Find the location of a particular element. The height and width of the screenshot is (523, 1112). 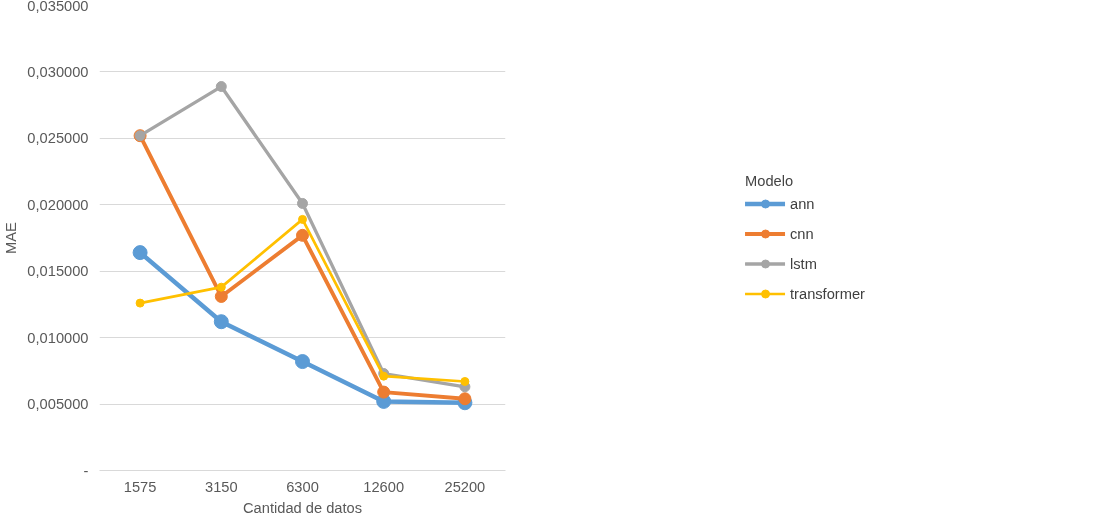

y-tick-label: 0,015000 is located at coordinates (58, 271).